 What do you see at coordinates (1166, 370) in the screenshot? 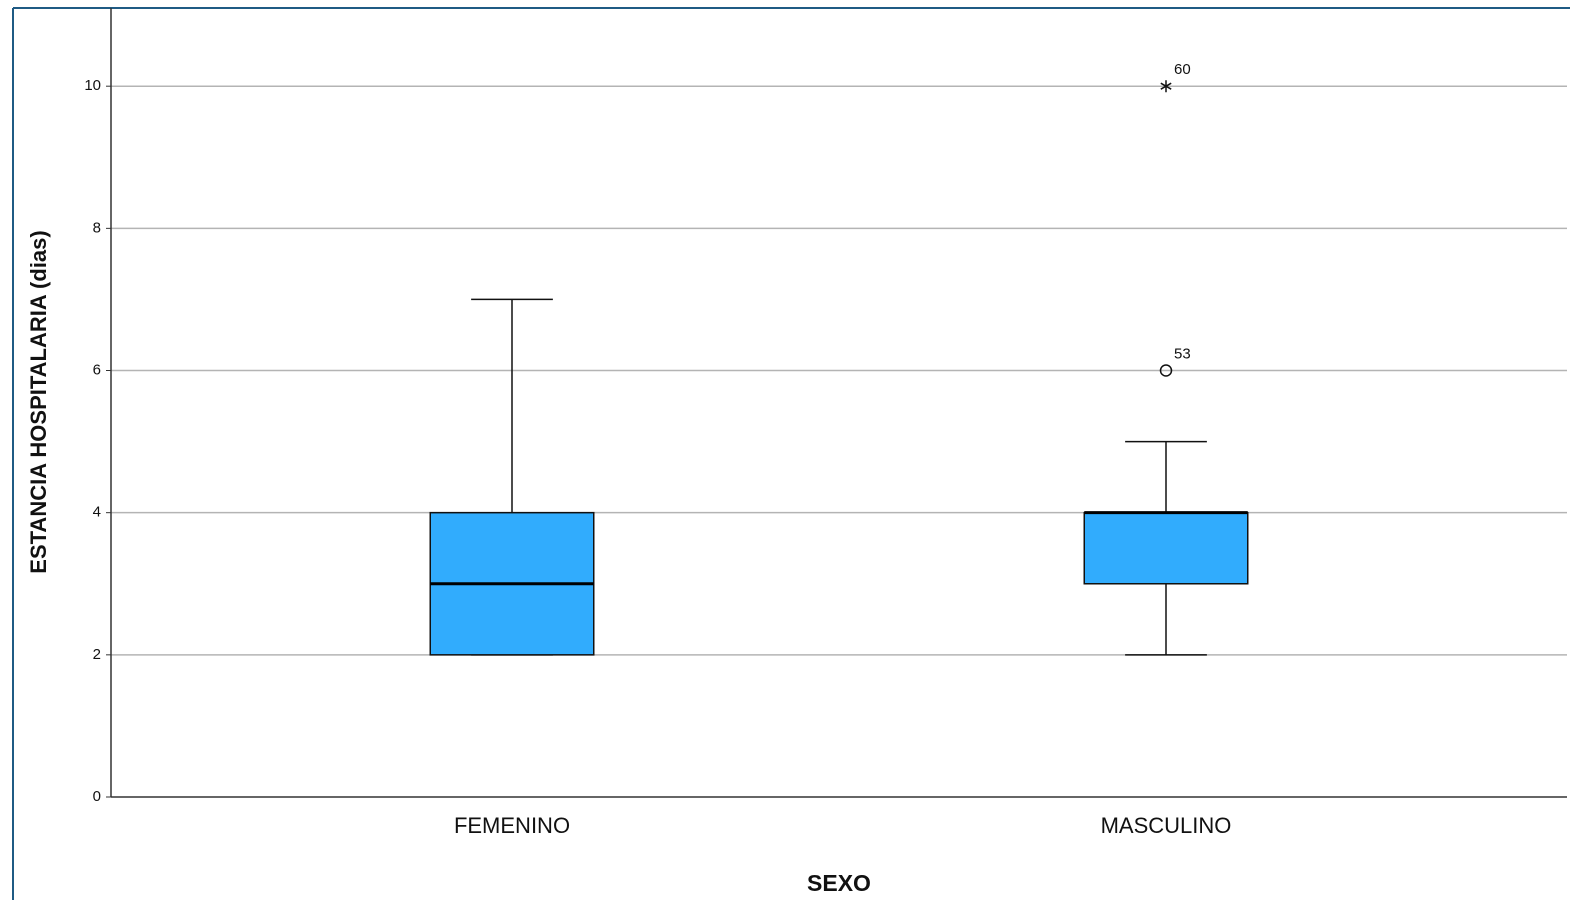
I see `outlier` at bounding box center [1166, 370].